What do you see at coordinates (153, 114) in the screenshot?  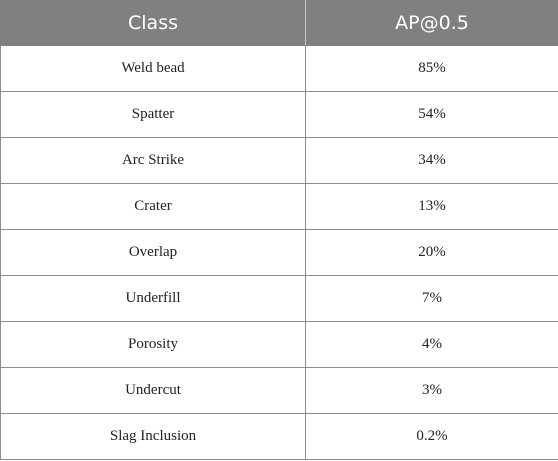 I see `class-cell: Spatter` at bounding box center [153, 114].